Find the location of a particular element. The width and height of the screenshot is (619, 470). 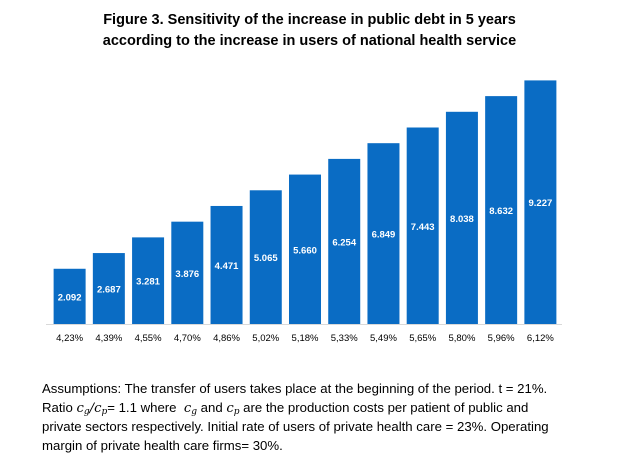

x-tick-label-8: 5,49% is located at coordinates (383, 338).